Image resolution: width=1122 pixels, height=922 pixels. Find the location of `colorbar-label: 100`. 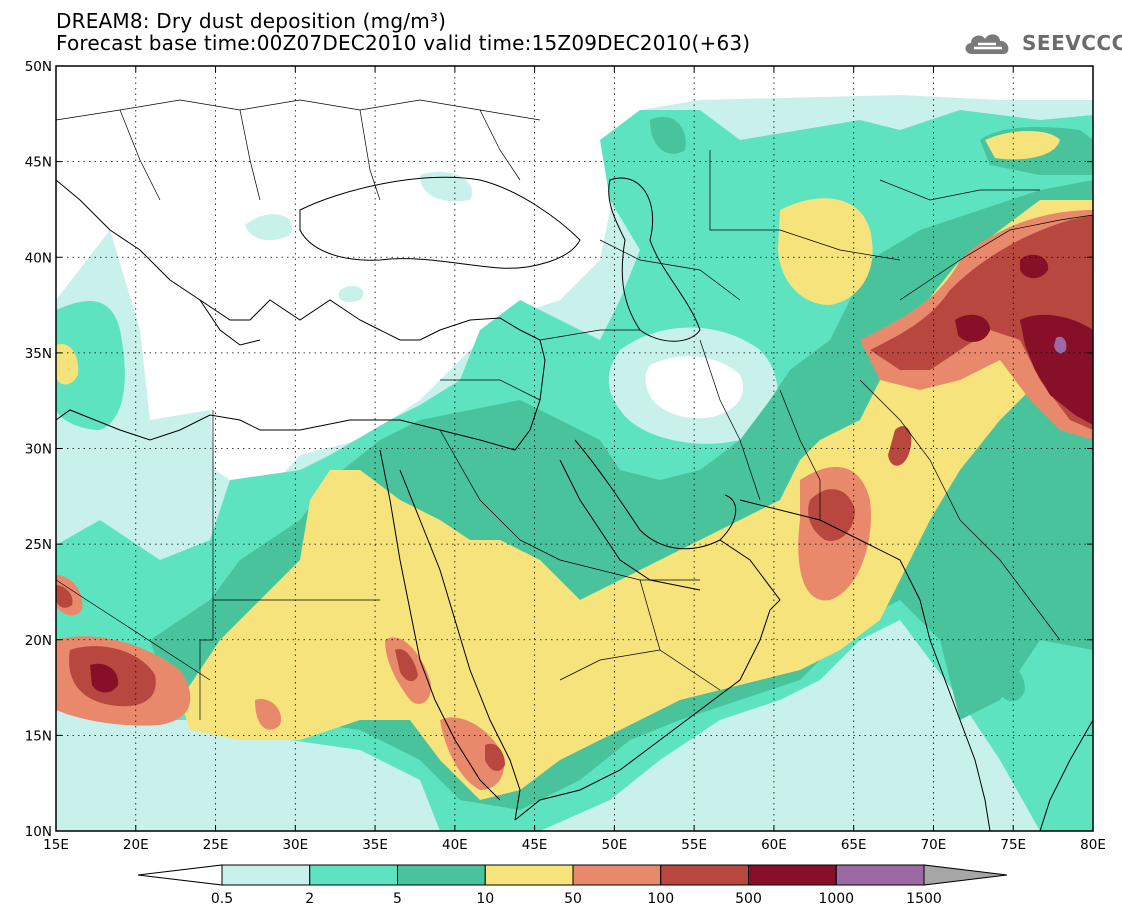

colorbar-label: 100 is located at coordinates (660, 899).